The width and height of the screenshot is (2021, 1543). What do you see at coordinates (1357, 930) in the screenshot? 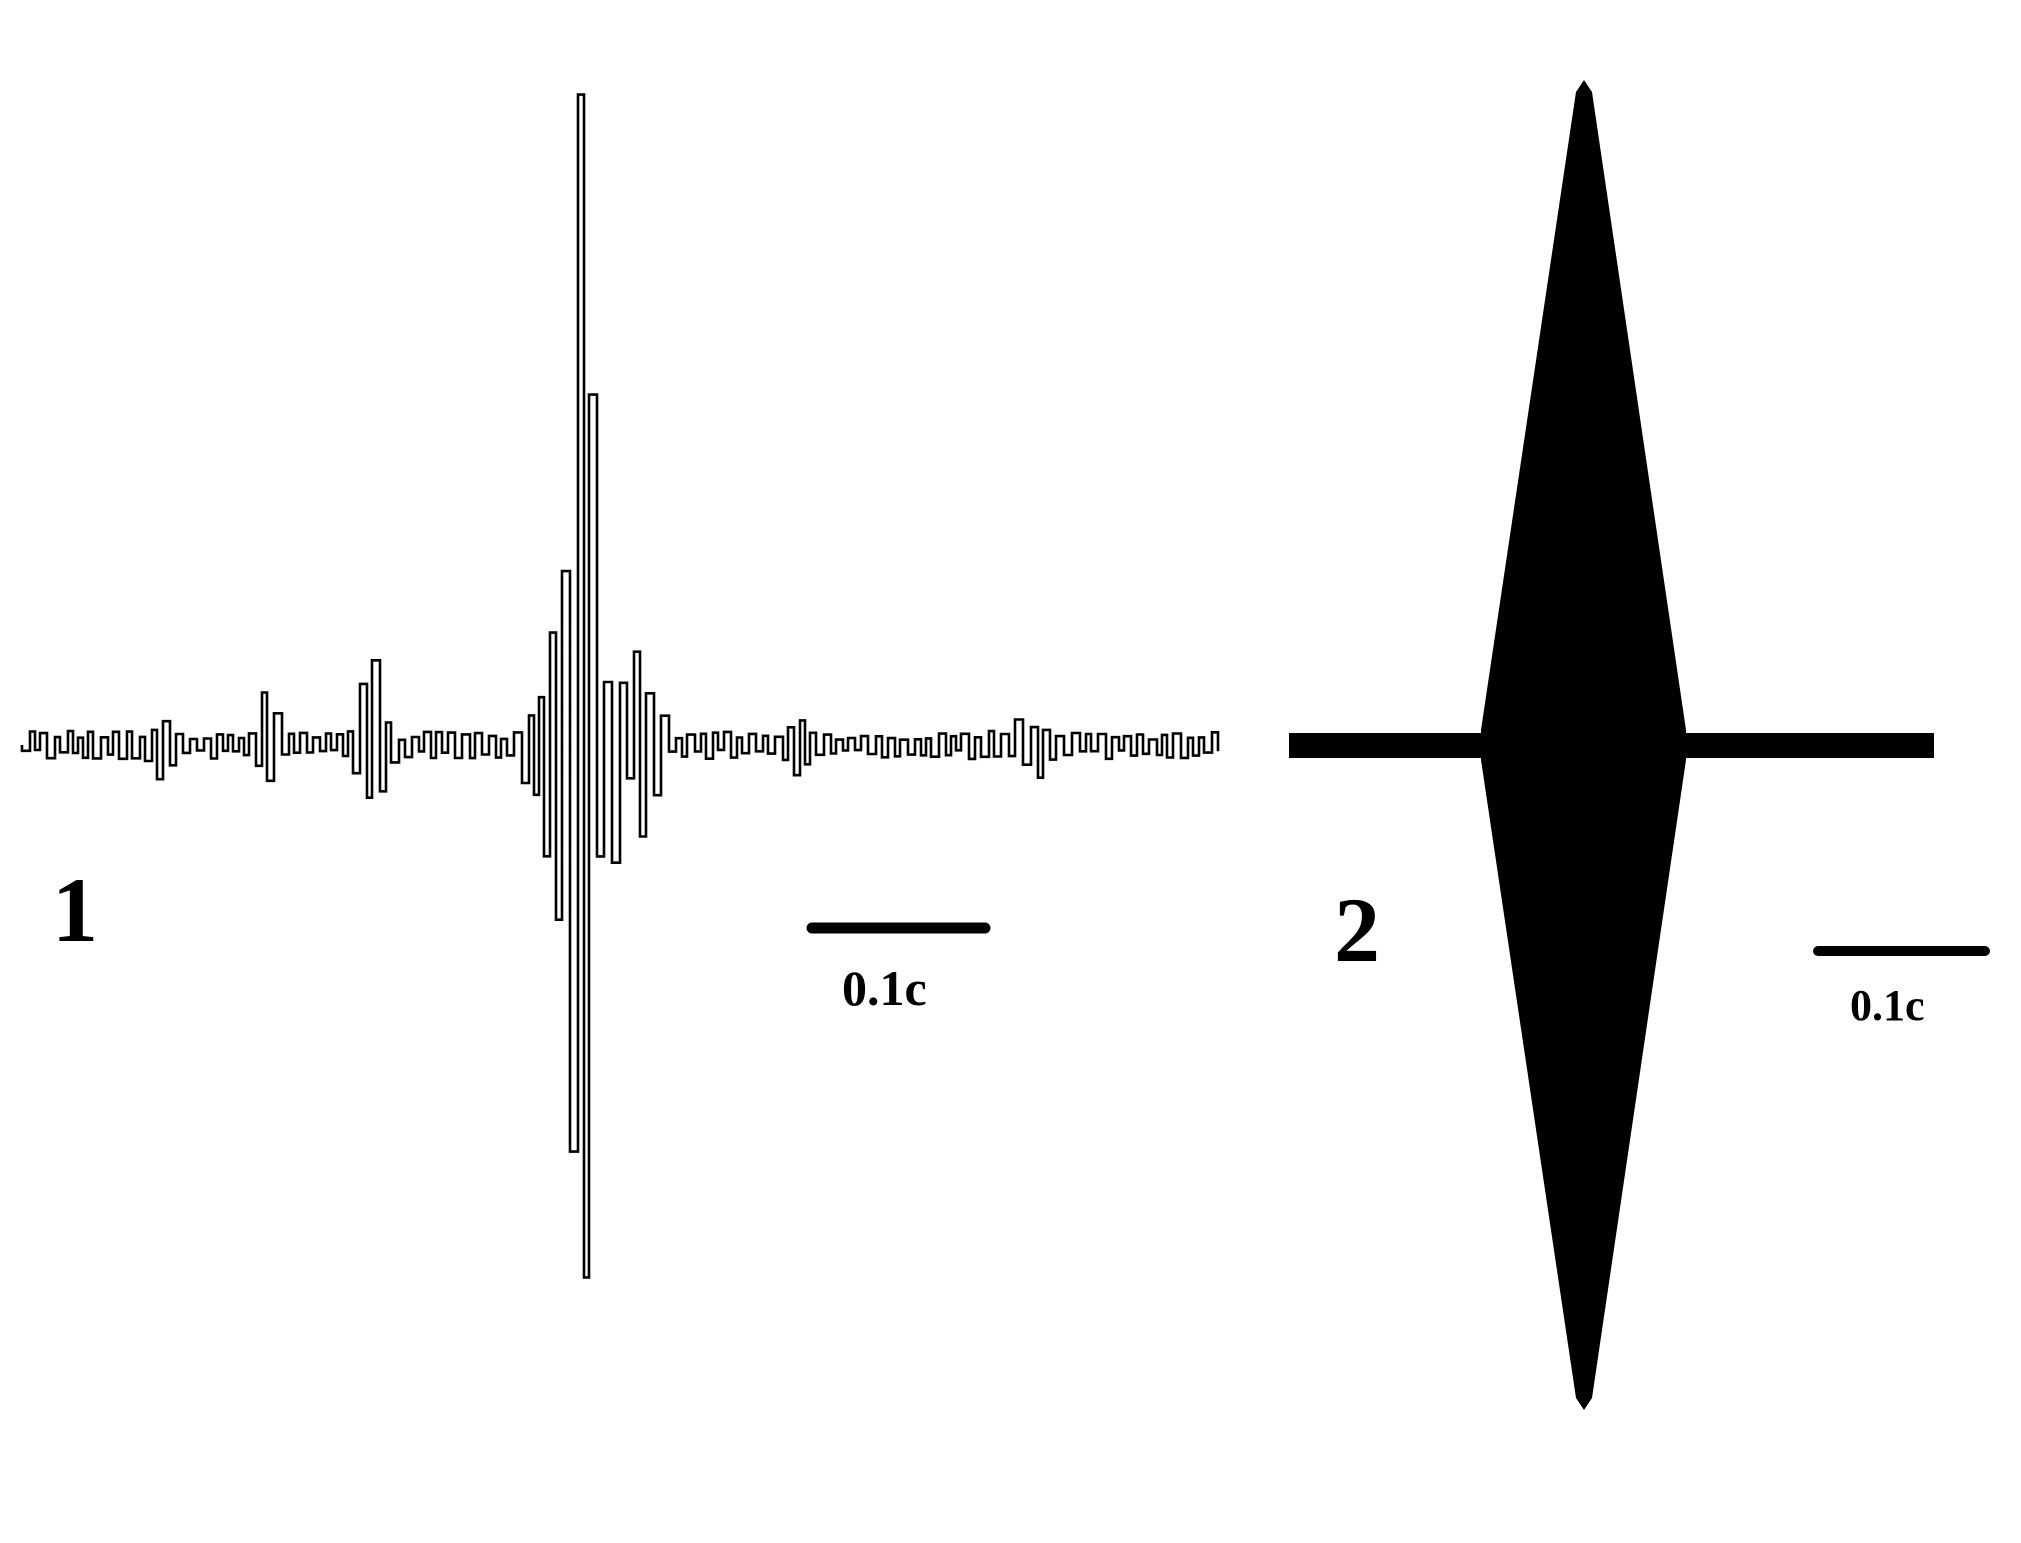
I see `panel-2-label: 2` at bounding box center [1357, 930].